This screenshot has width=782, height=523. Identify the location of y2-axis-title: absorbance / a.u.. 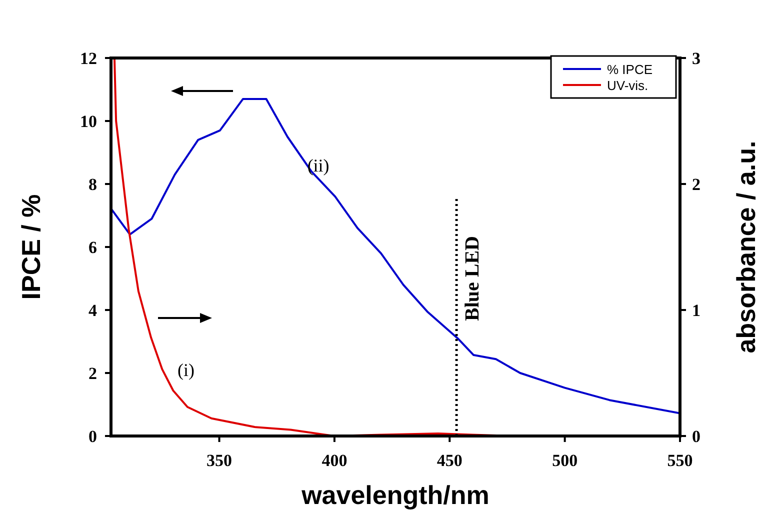
(746, 247).